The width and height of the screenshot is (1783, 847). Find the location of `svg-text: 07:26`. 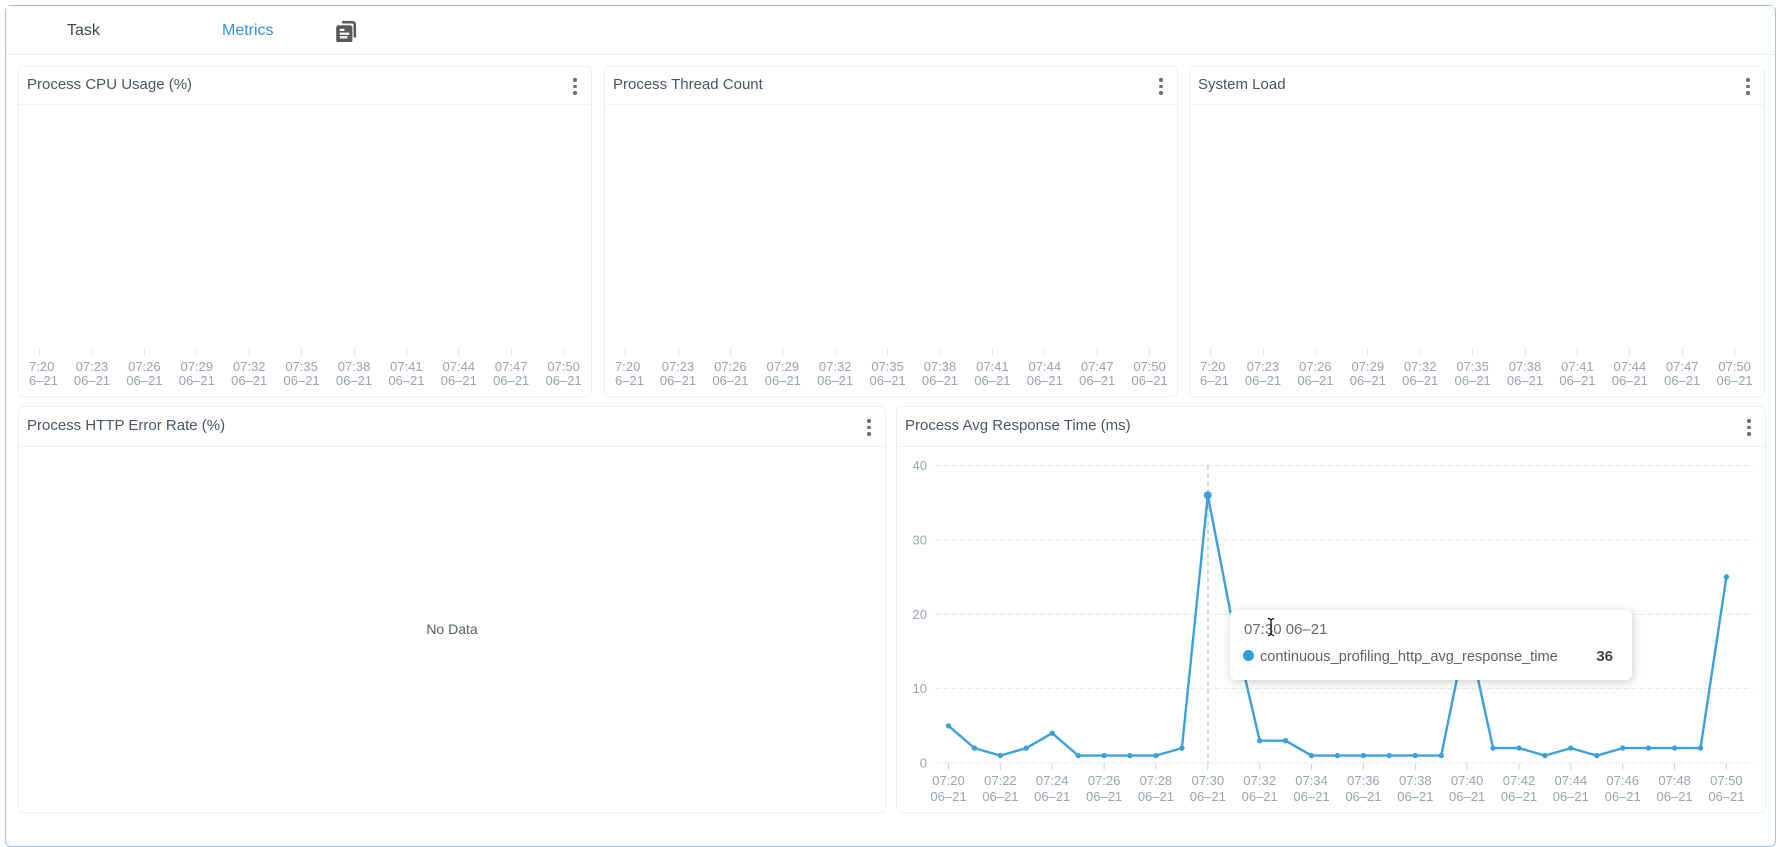

svg-text: 07:26 is located at coordinates (1104, 780).